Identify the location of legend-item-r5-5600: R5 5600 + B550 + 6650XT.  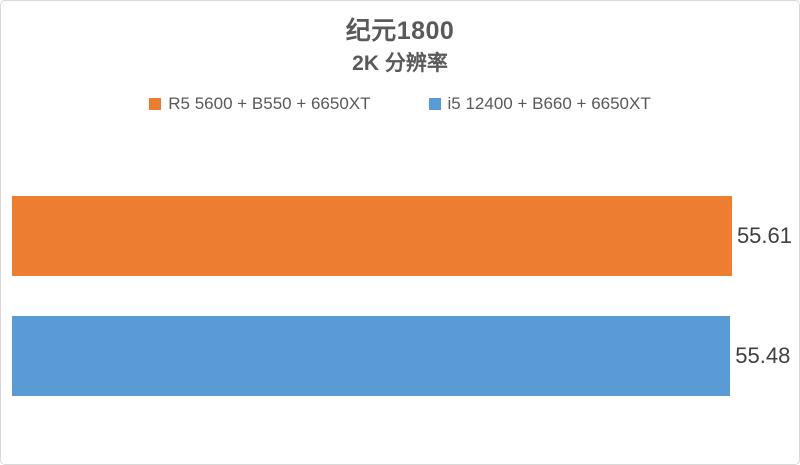
(260, 104).